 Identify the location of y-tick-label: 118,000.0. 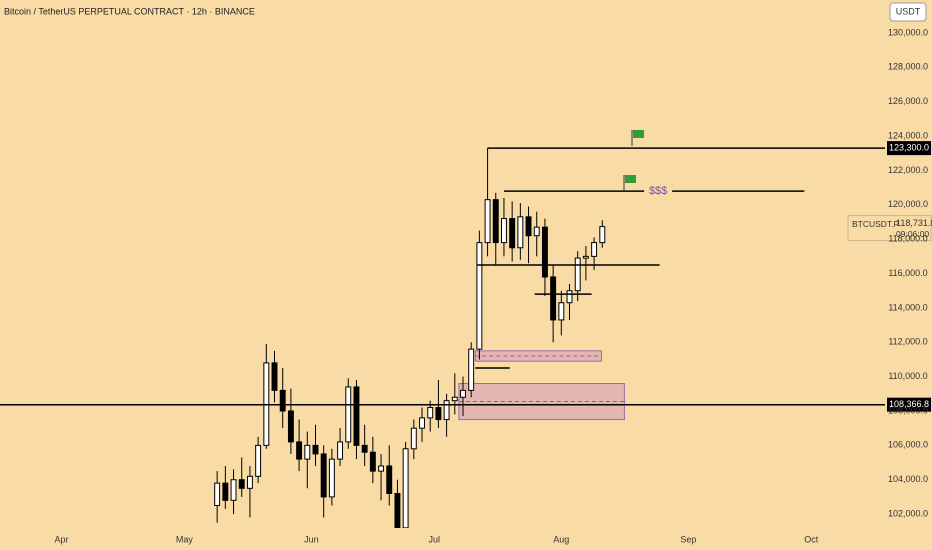
(907, 239).